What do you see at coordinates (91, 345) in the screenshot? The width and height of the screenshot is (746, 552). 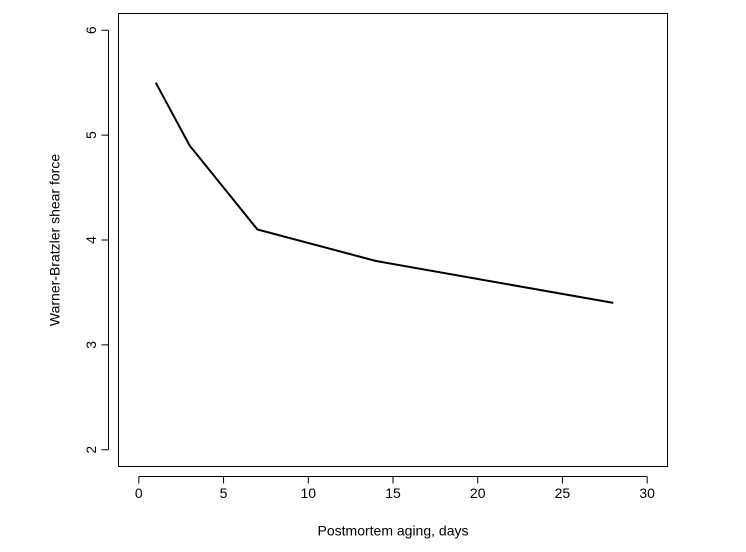 I see `y-tick-label: 3` at bounding box center [91, 345].